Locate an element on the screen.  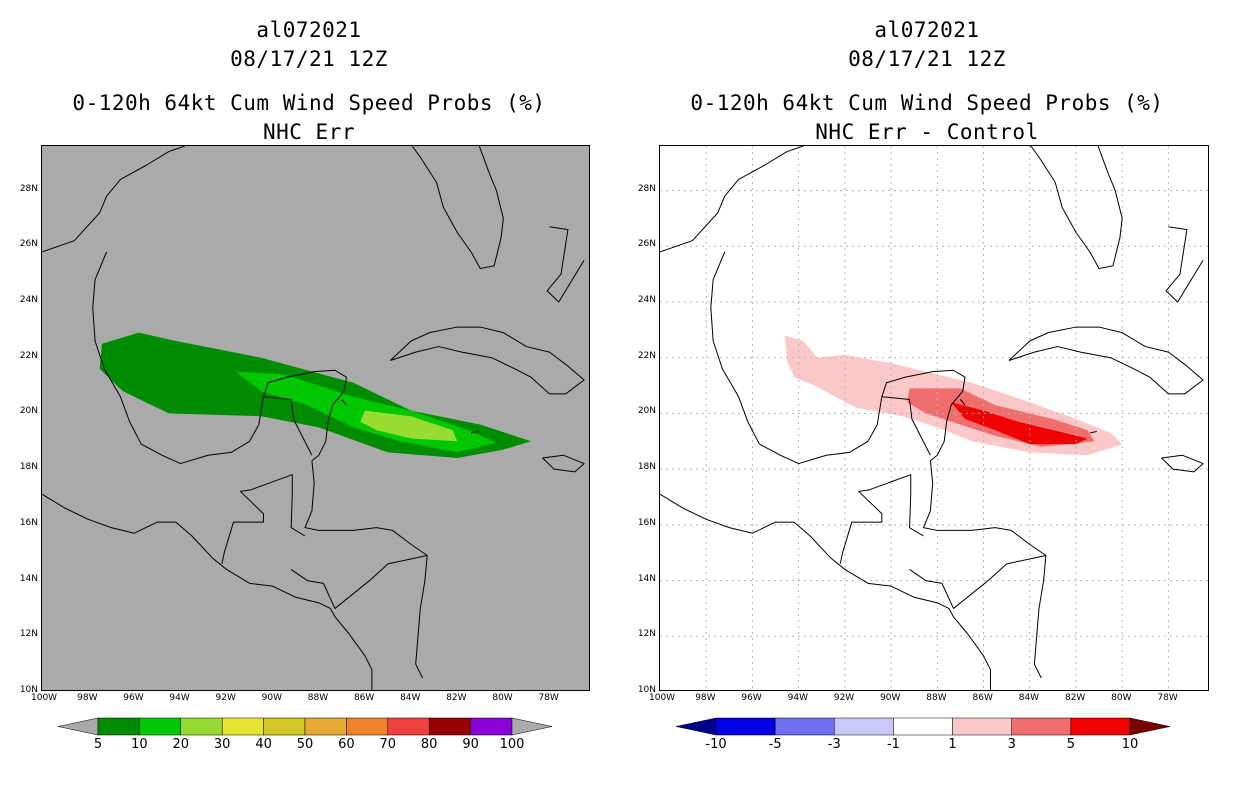
colorbar-label: -3 is located at coordinates (834, 744).